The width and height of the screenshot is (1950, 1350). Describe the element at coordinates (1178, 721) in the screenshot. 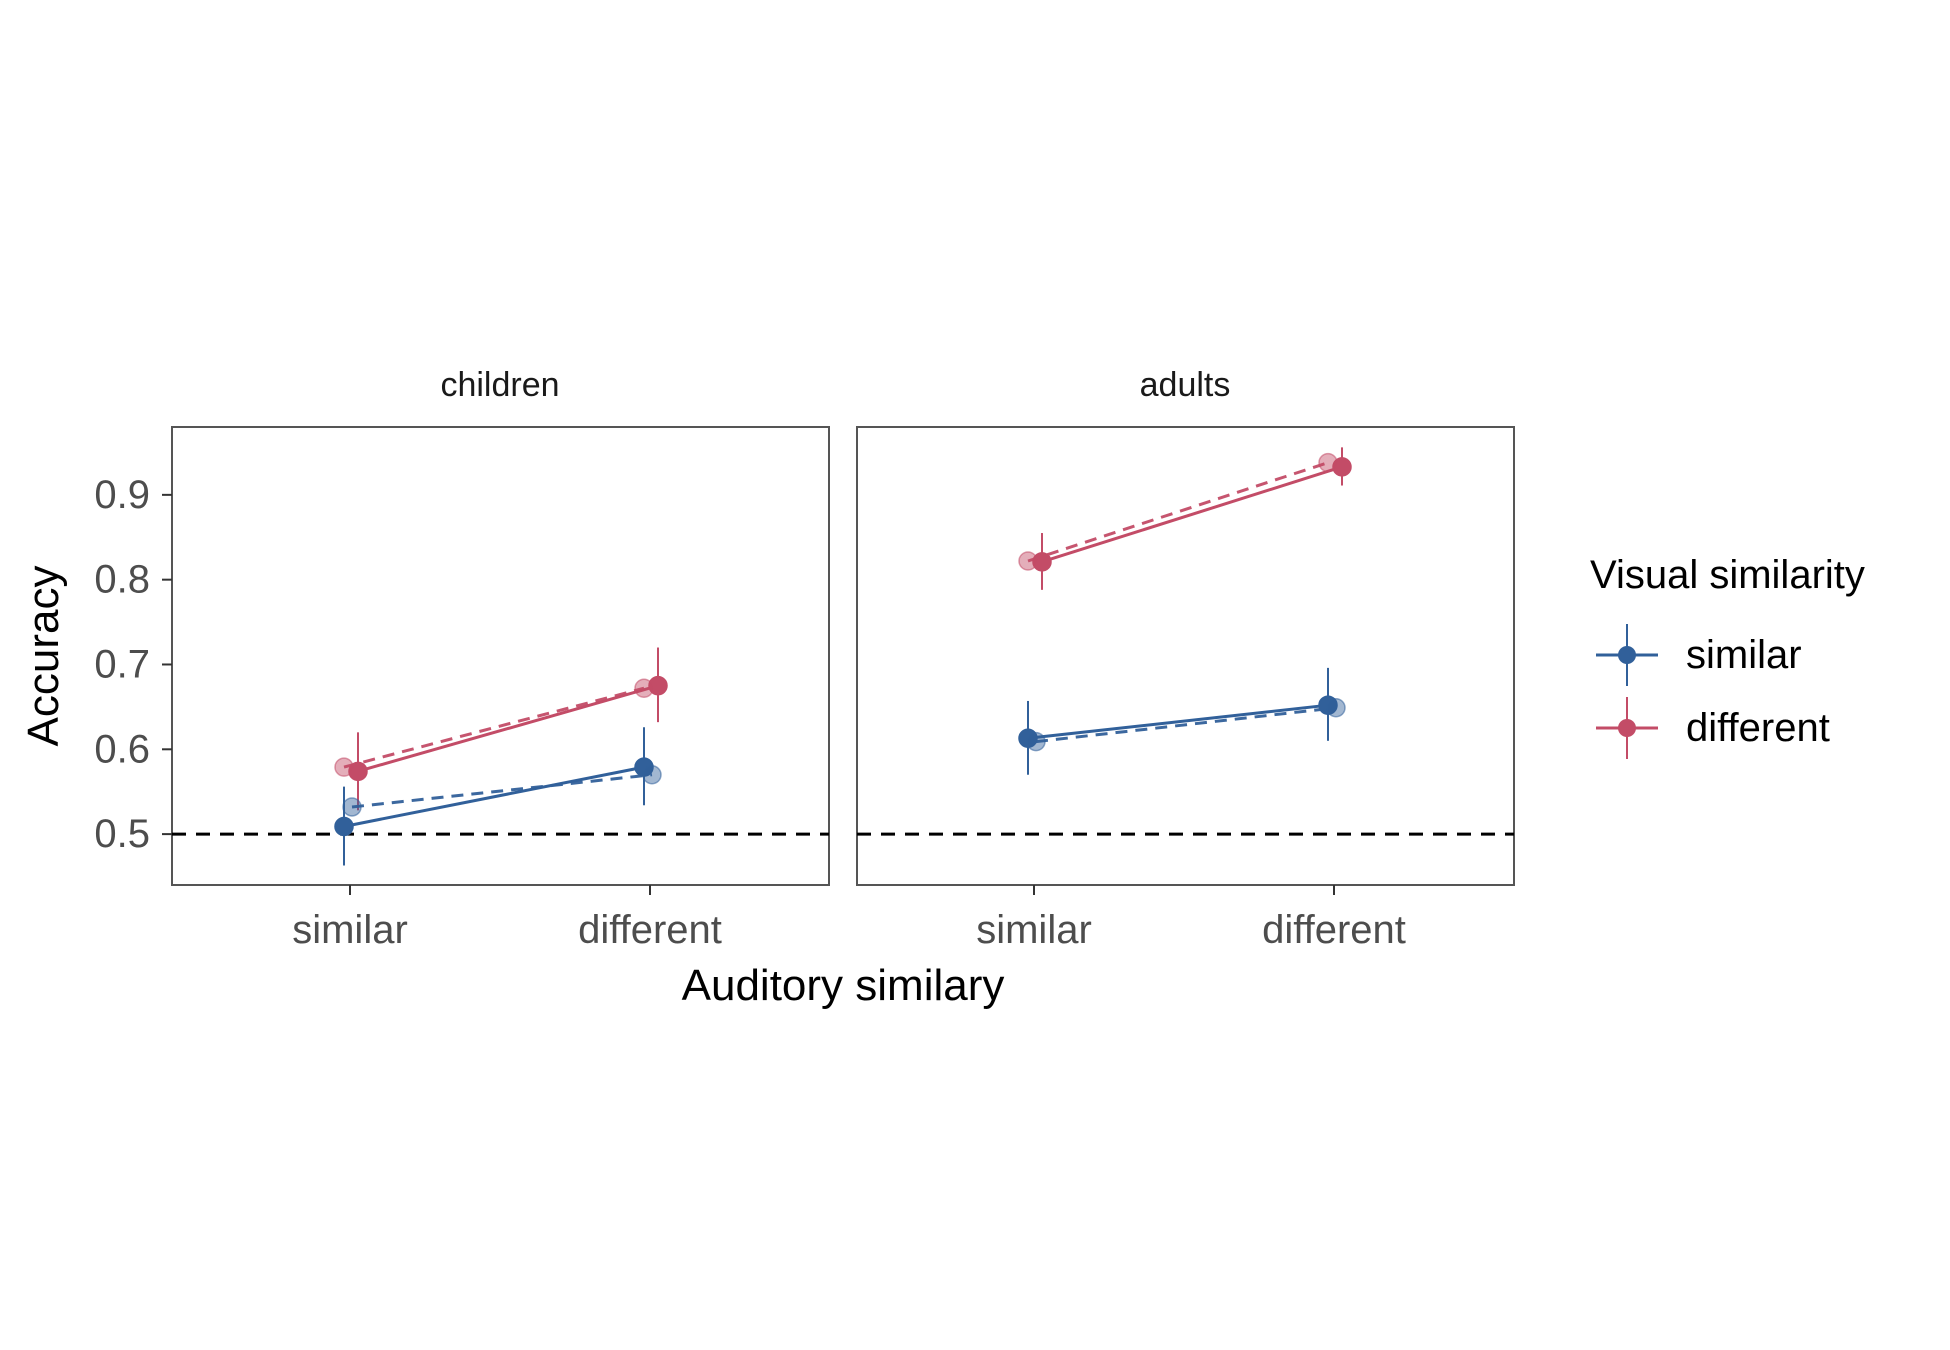

I see `series-line-adults-similar-observed` at that location.